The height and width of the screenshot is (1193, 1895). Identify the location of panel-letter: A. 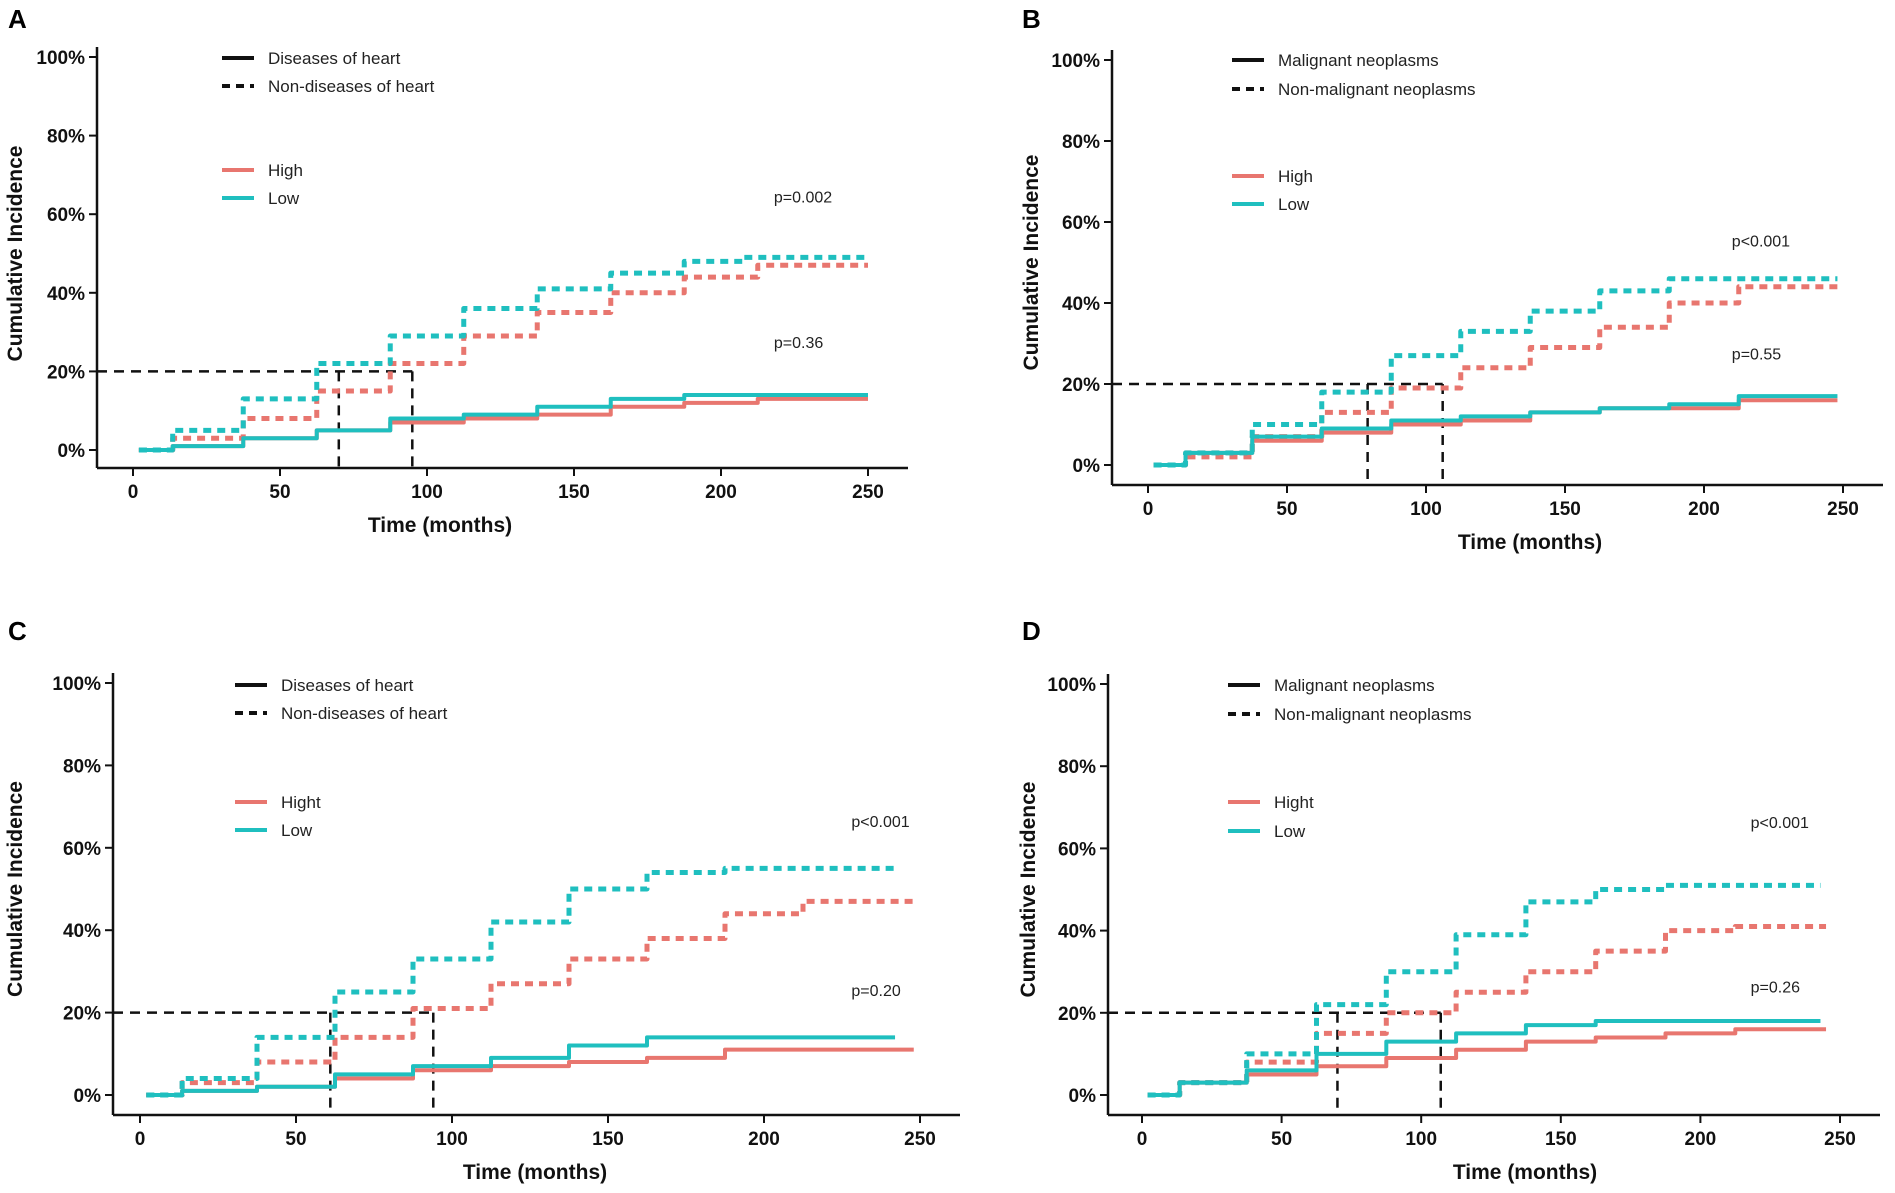
(17, 19).